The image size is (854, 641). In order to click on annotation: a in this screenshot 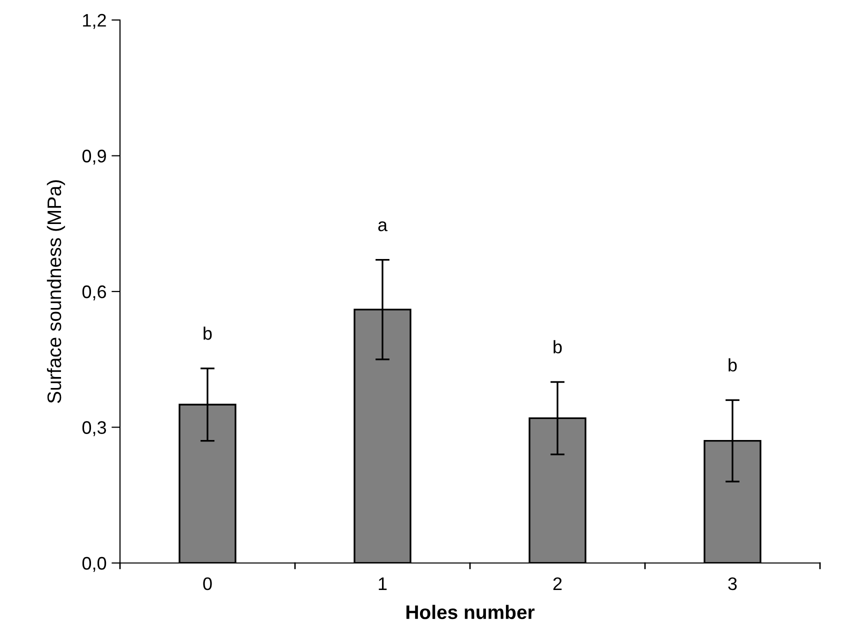, I will do `click(383, 226)`.